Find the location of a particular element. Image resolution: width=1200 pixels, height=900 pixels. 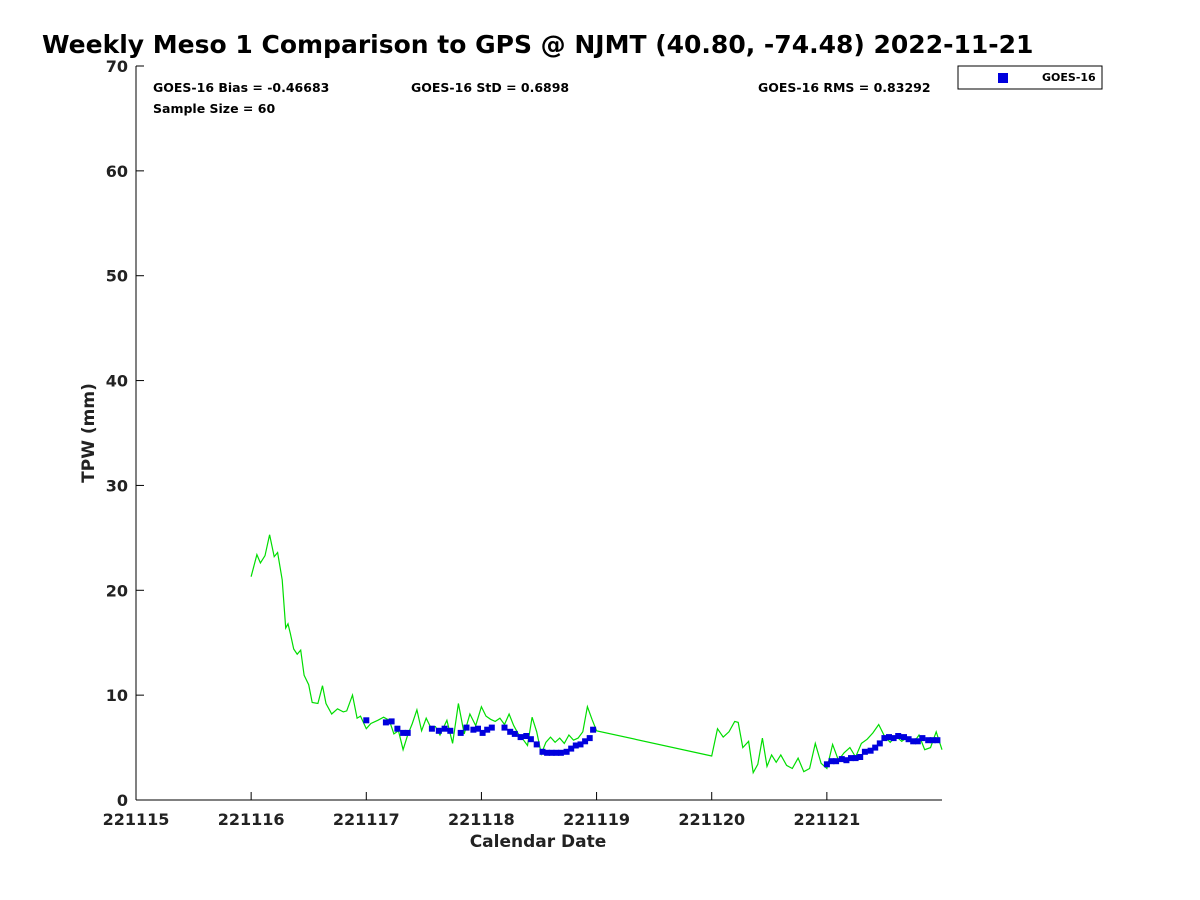

bias-stat: GOES-16 Bias = -0.46683 is located at coordinates (241, 87).